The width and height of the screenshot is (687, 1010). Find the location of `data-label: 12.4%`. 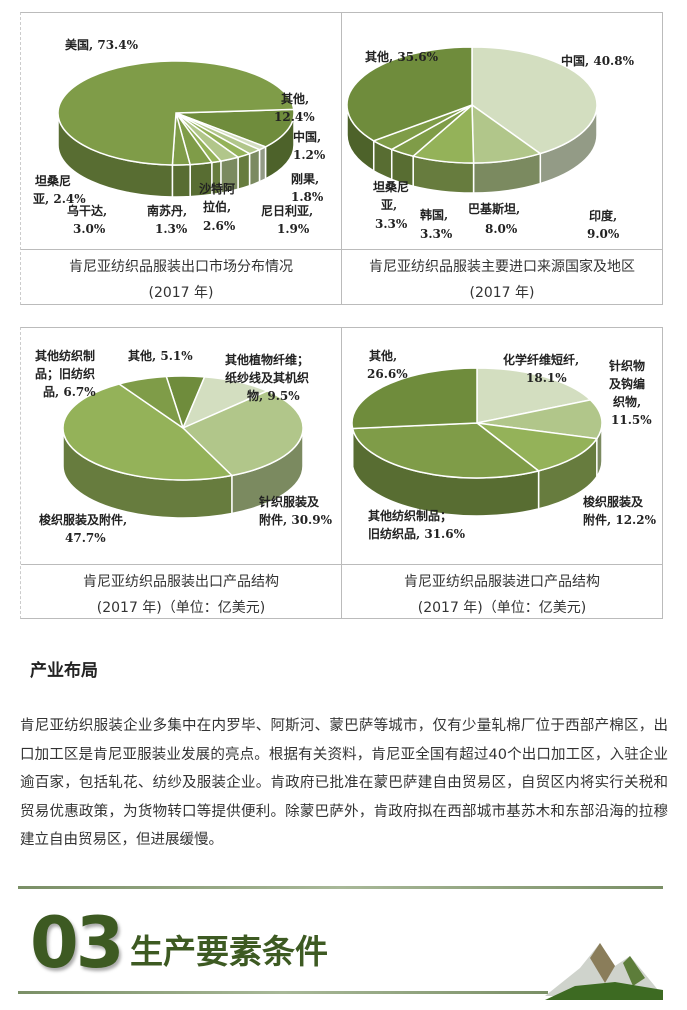

data-label: 12.4% is located at coordinates (294, 117).